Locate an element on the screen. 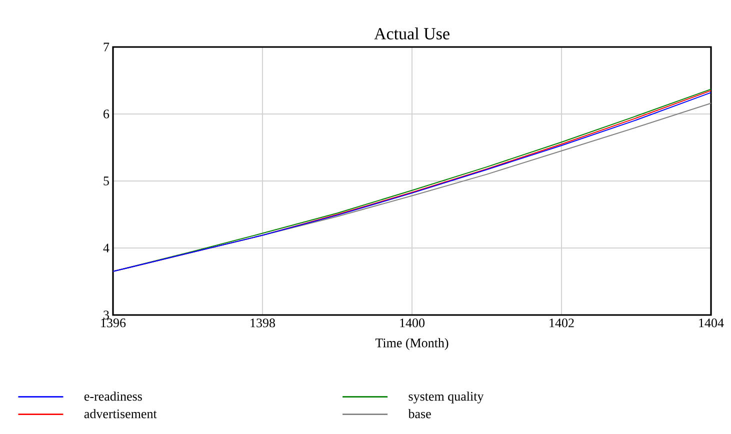 Image resolution: width=731 pixels, height=434 pixels. y-tick-label: 7 is located at coordinates (107, 47).